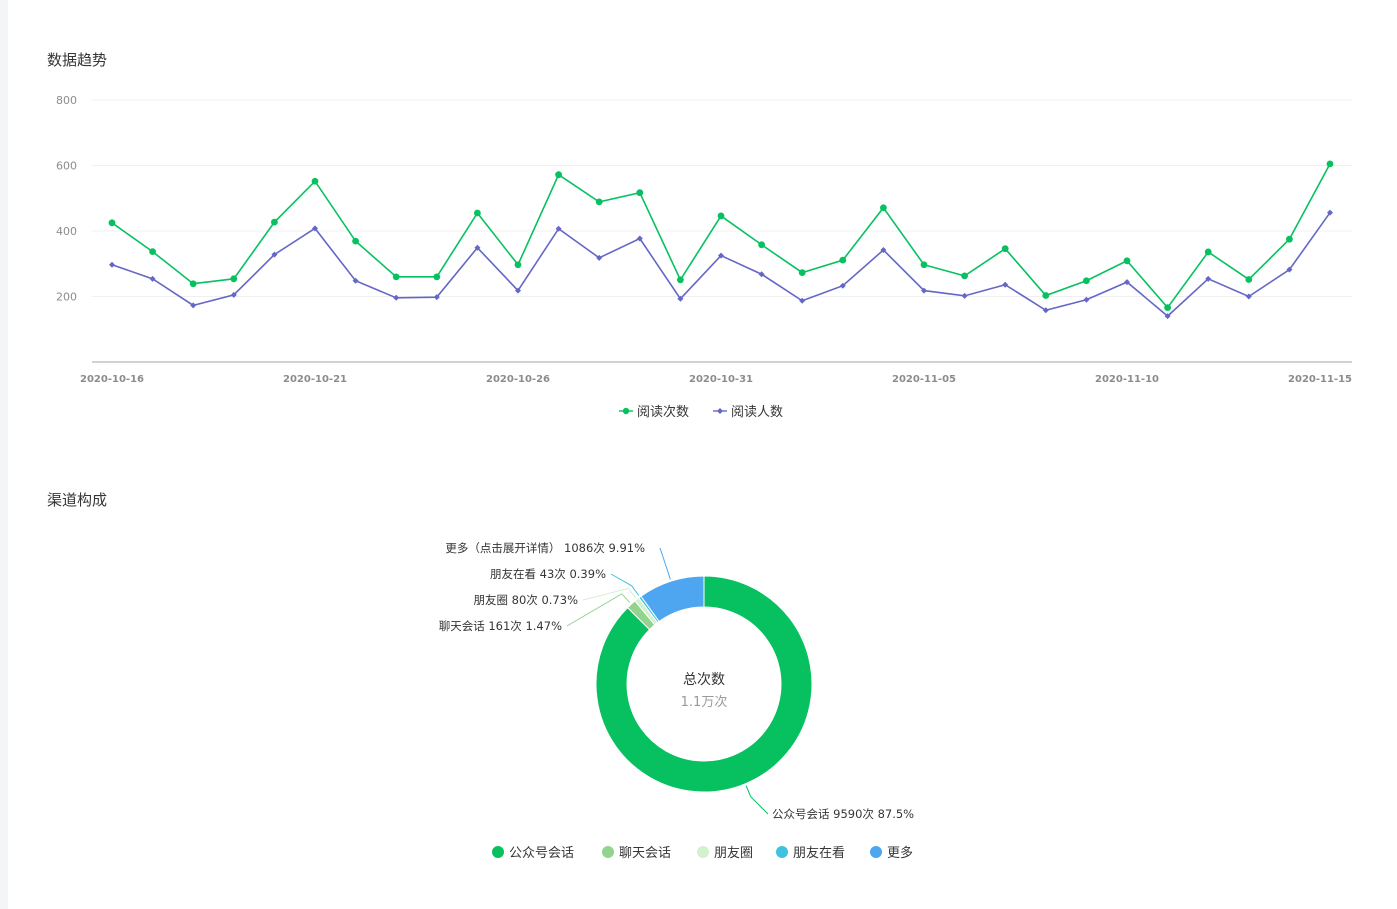  Describe the element at coordinates (748, 412) in the screenshot. I see `line-legend-item: 阅读人数` at that location.